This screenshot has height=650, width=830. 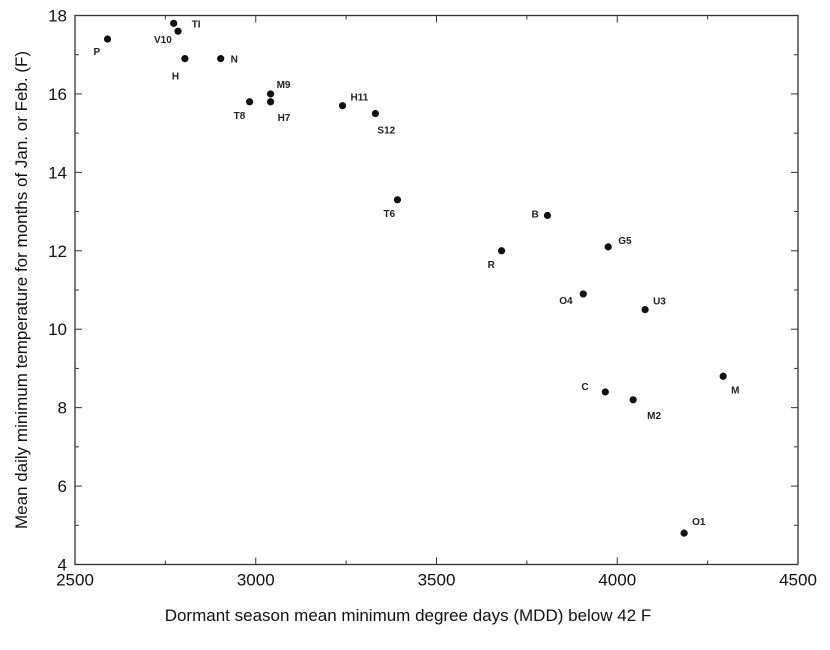 What do you see at coordinates (57, 251) in the screenshot?
I see `y-tick-label: 12` at bounding box center [57, 251].